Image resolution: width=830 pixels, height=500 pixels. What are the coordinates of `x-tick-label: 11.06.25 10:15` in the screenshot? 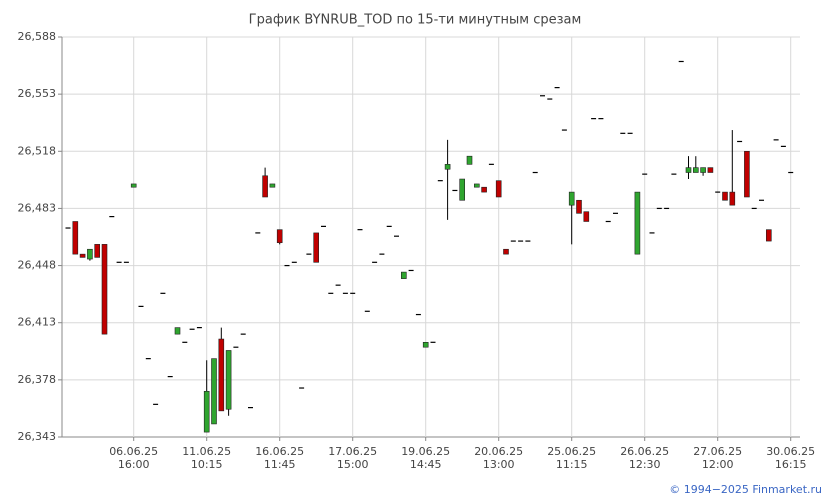 It's located at (207, 458).